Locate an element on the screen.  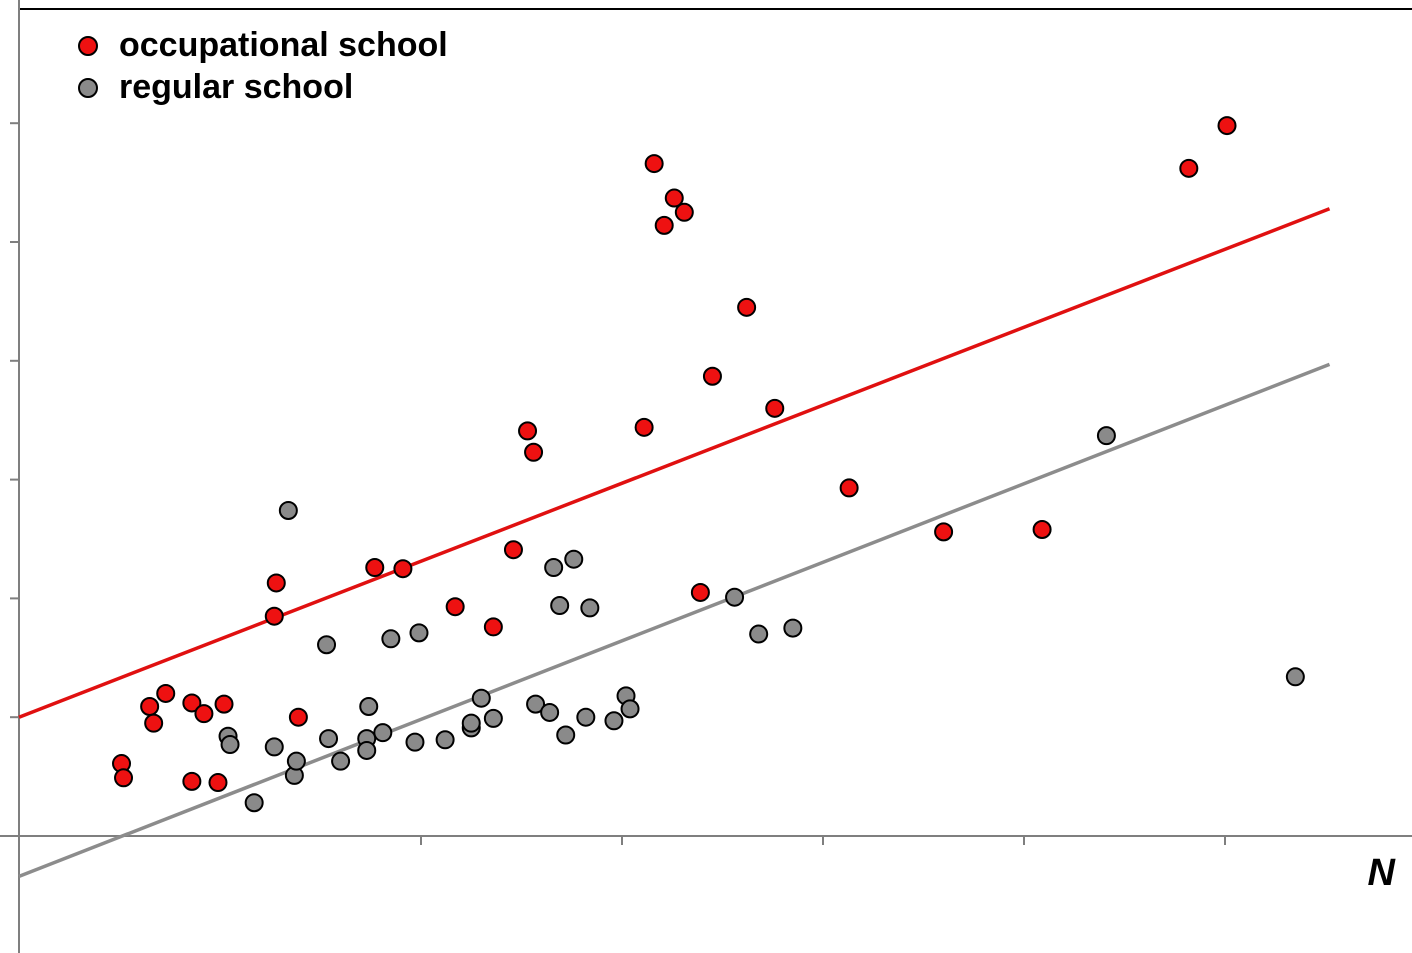
legend-marker-occupational is located at coordinates (88, 46).